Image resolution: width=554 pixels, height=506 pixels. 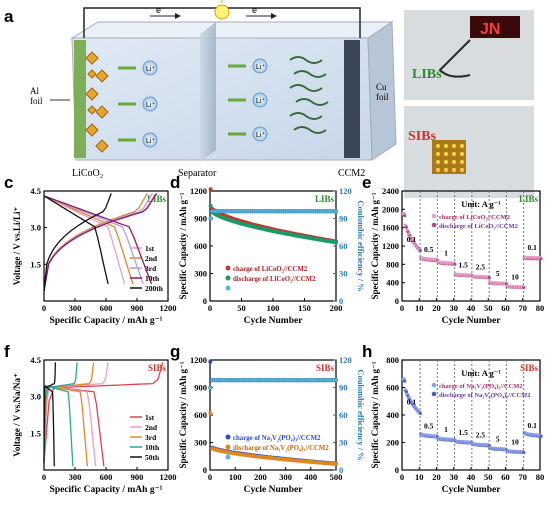 I want to click on x-tick-label: 500, so click(x=336, y=477).